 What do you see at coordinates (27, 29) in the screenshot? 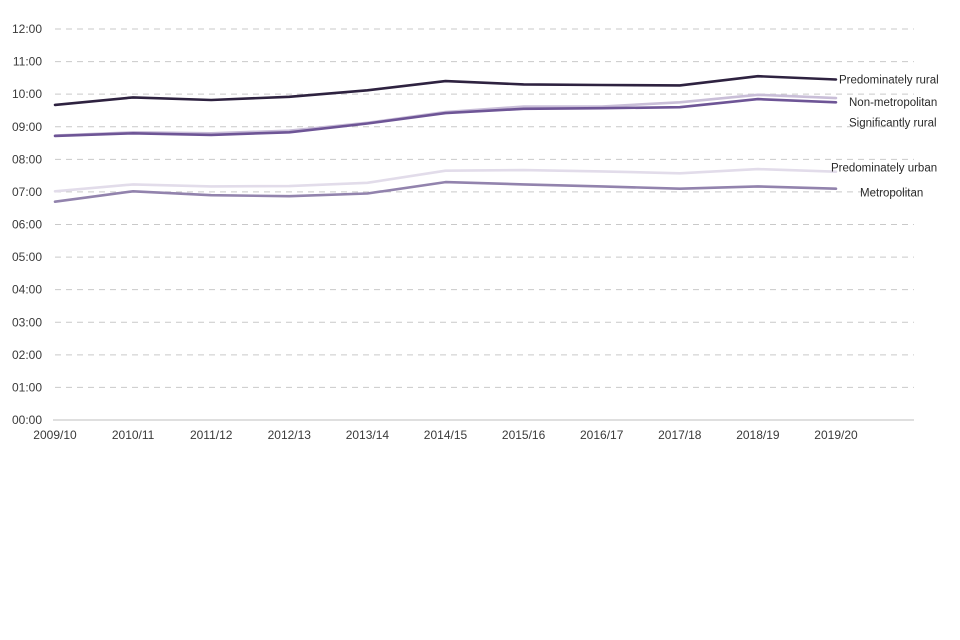
I see `y-tick-label: 12:00` at bounding box center [27, 29].